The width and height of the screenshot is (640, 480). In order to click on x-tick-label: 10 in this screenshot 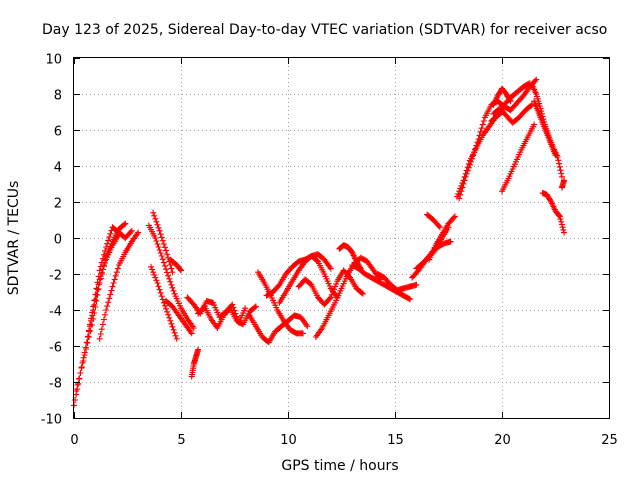, I will do `click(288, 440)`.